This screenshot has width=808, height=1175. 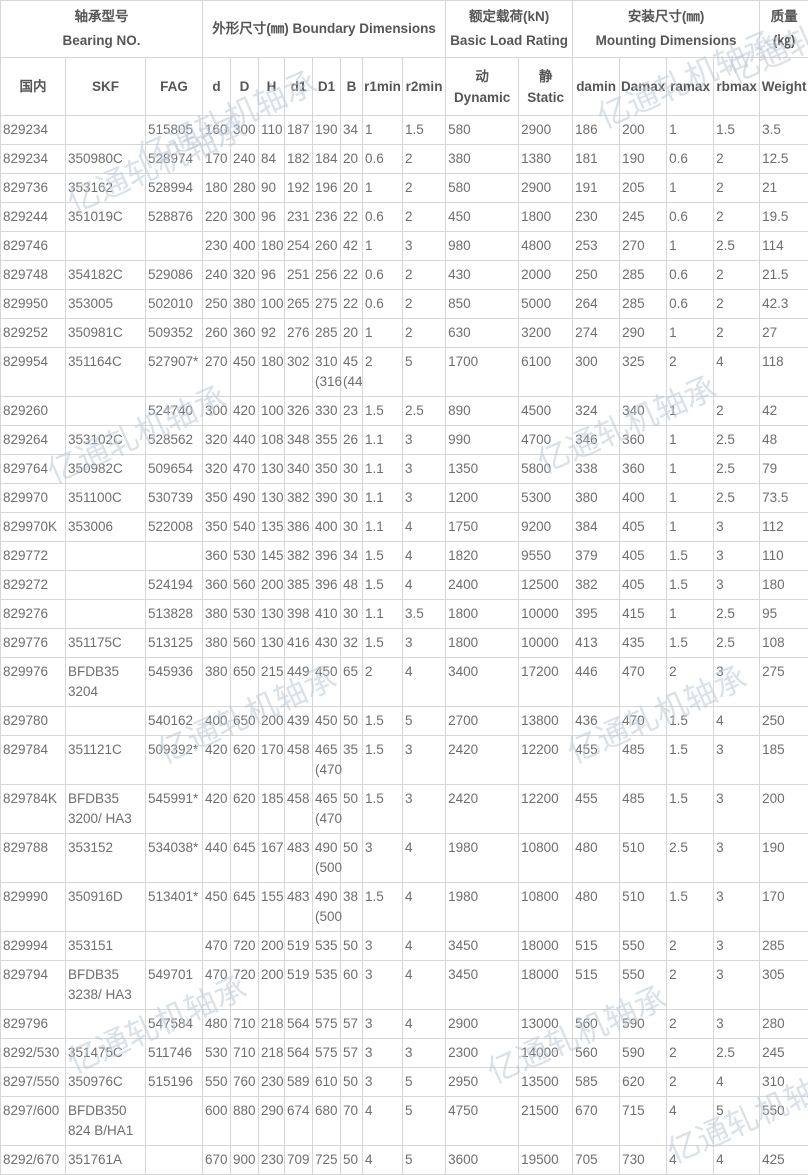 What do you see at coordinates (690, 556) in the screenshot?
I see `cell-ramax: 1.5` at bounding box center [690, 556].